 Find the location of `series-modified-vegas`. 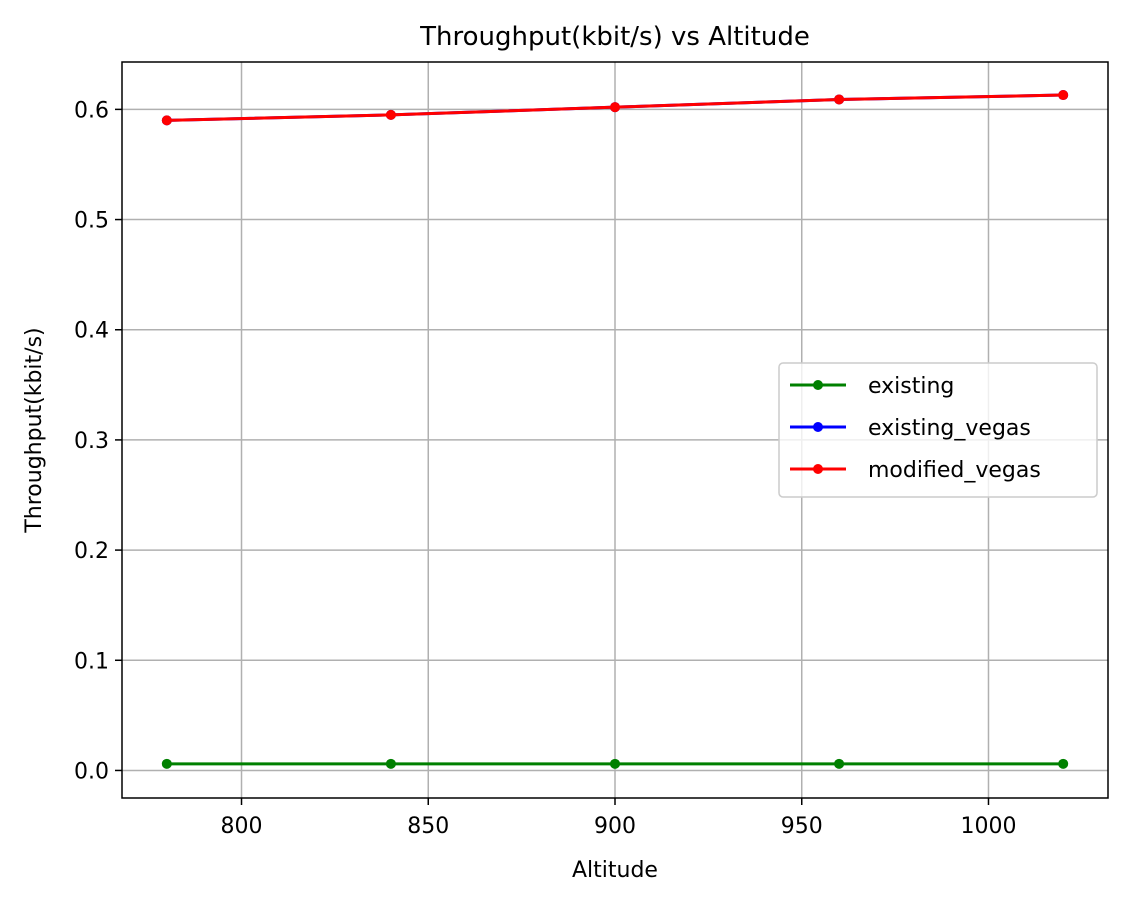

series-modified-vegas is located at coordinates (615, 108).